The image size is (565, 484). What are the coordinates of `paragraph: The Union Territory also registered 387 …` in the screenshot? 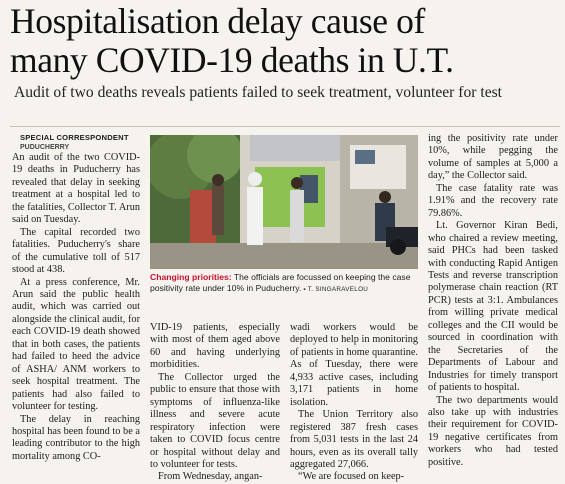 It's located at (354, 439).